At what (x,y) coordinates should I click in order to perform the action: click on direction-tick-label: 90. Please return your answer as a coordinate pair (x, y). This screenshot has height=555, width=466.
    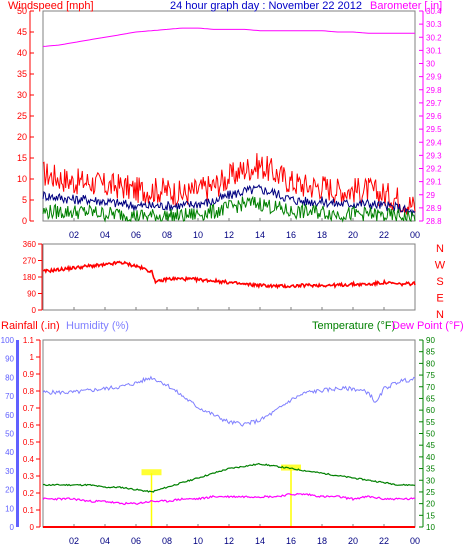
    Looking at the image, I should click on (31, 294).